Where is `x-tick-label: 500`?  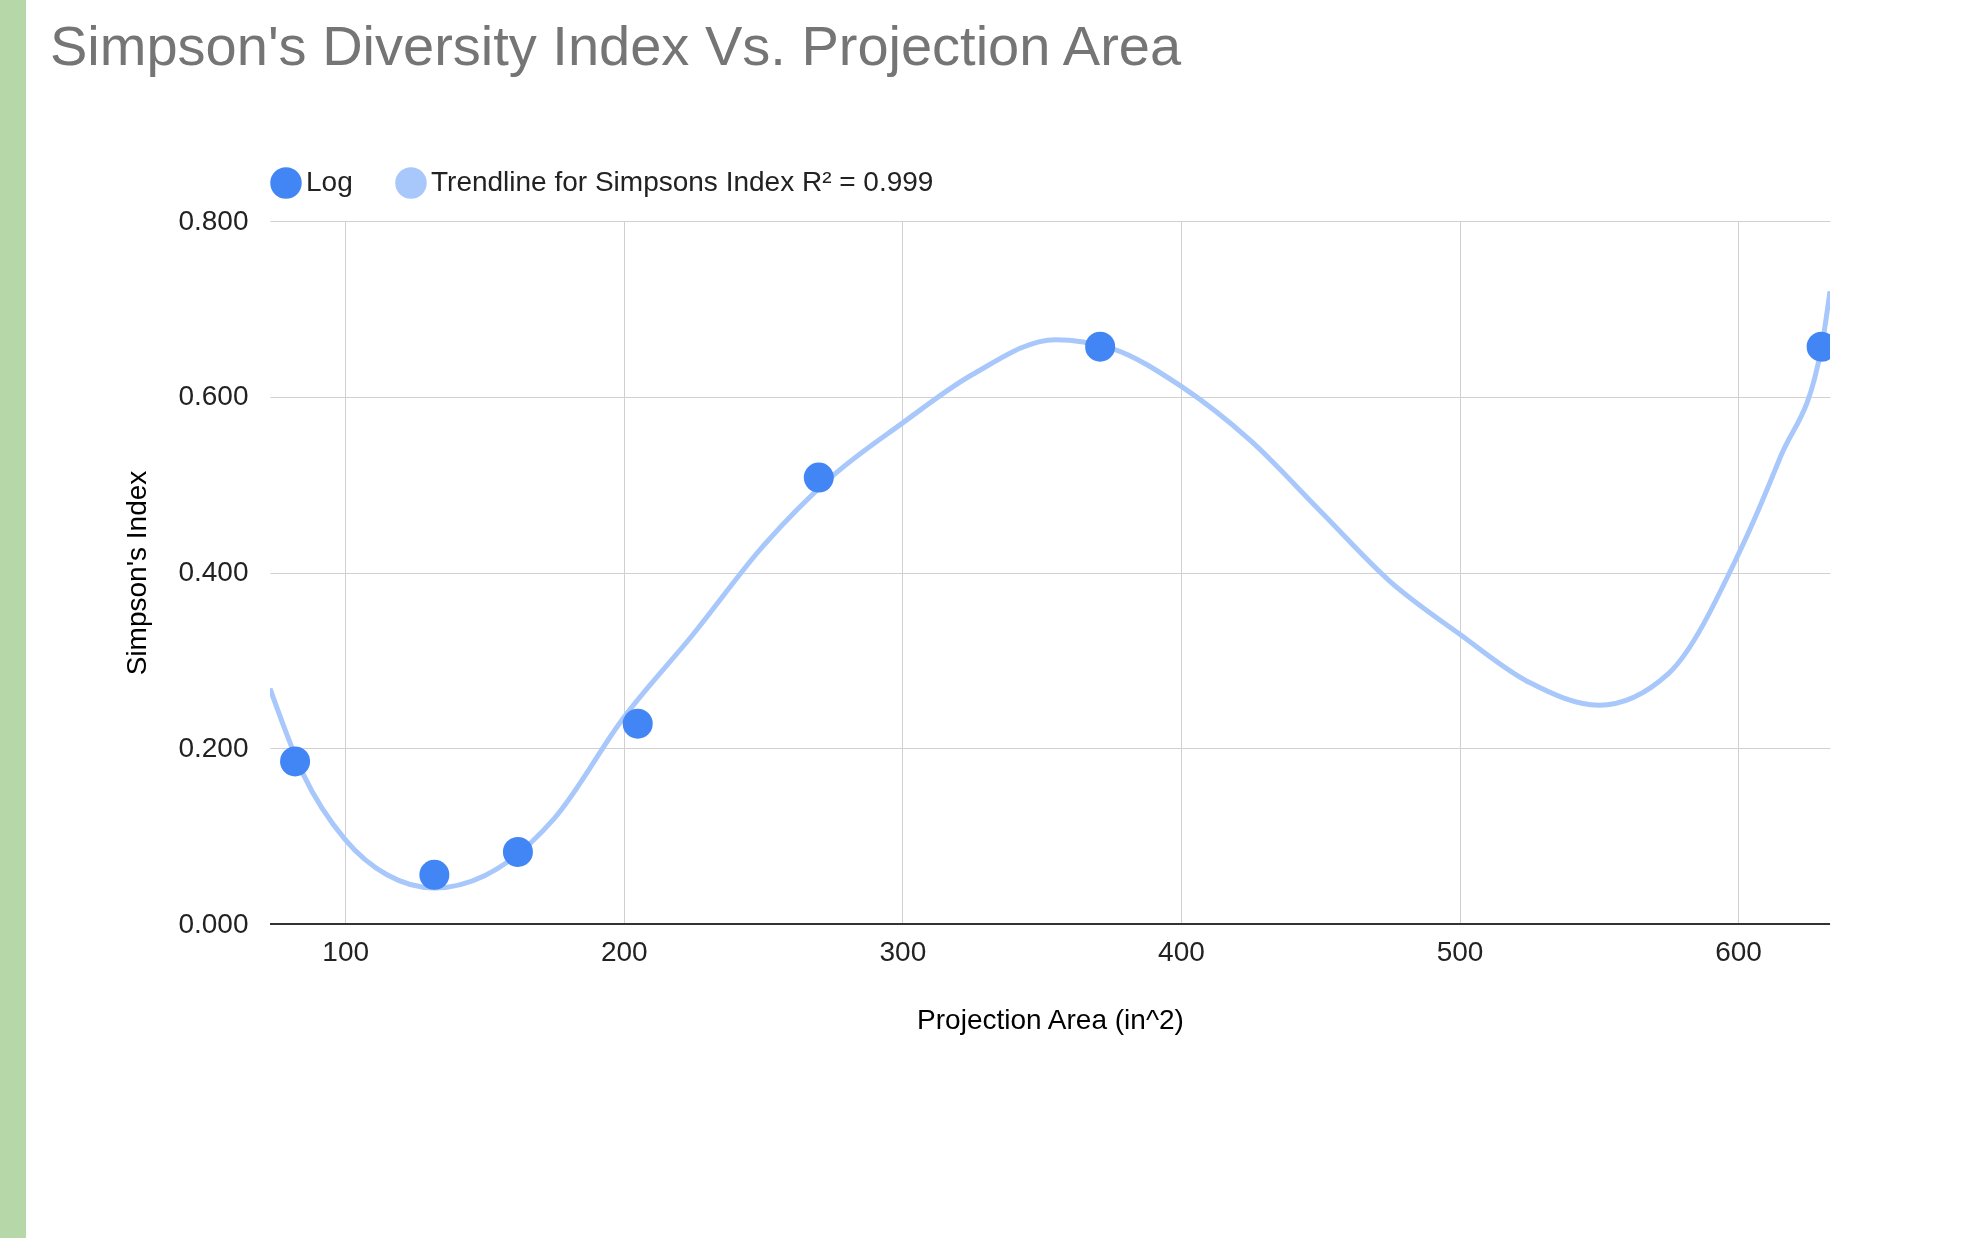
x-tick-label: 500 is located at coordinates (1460, 951).